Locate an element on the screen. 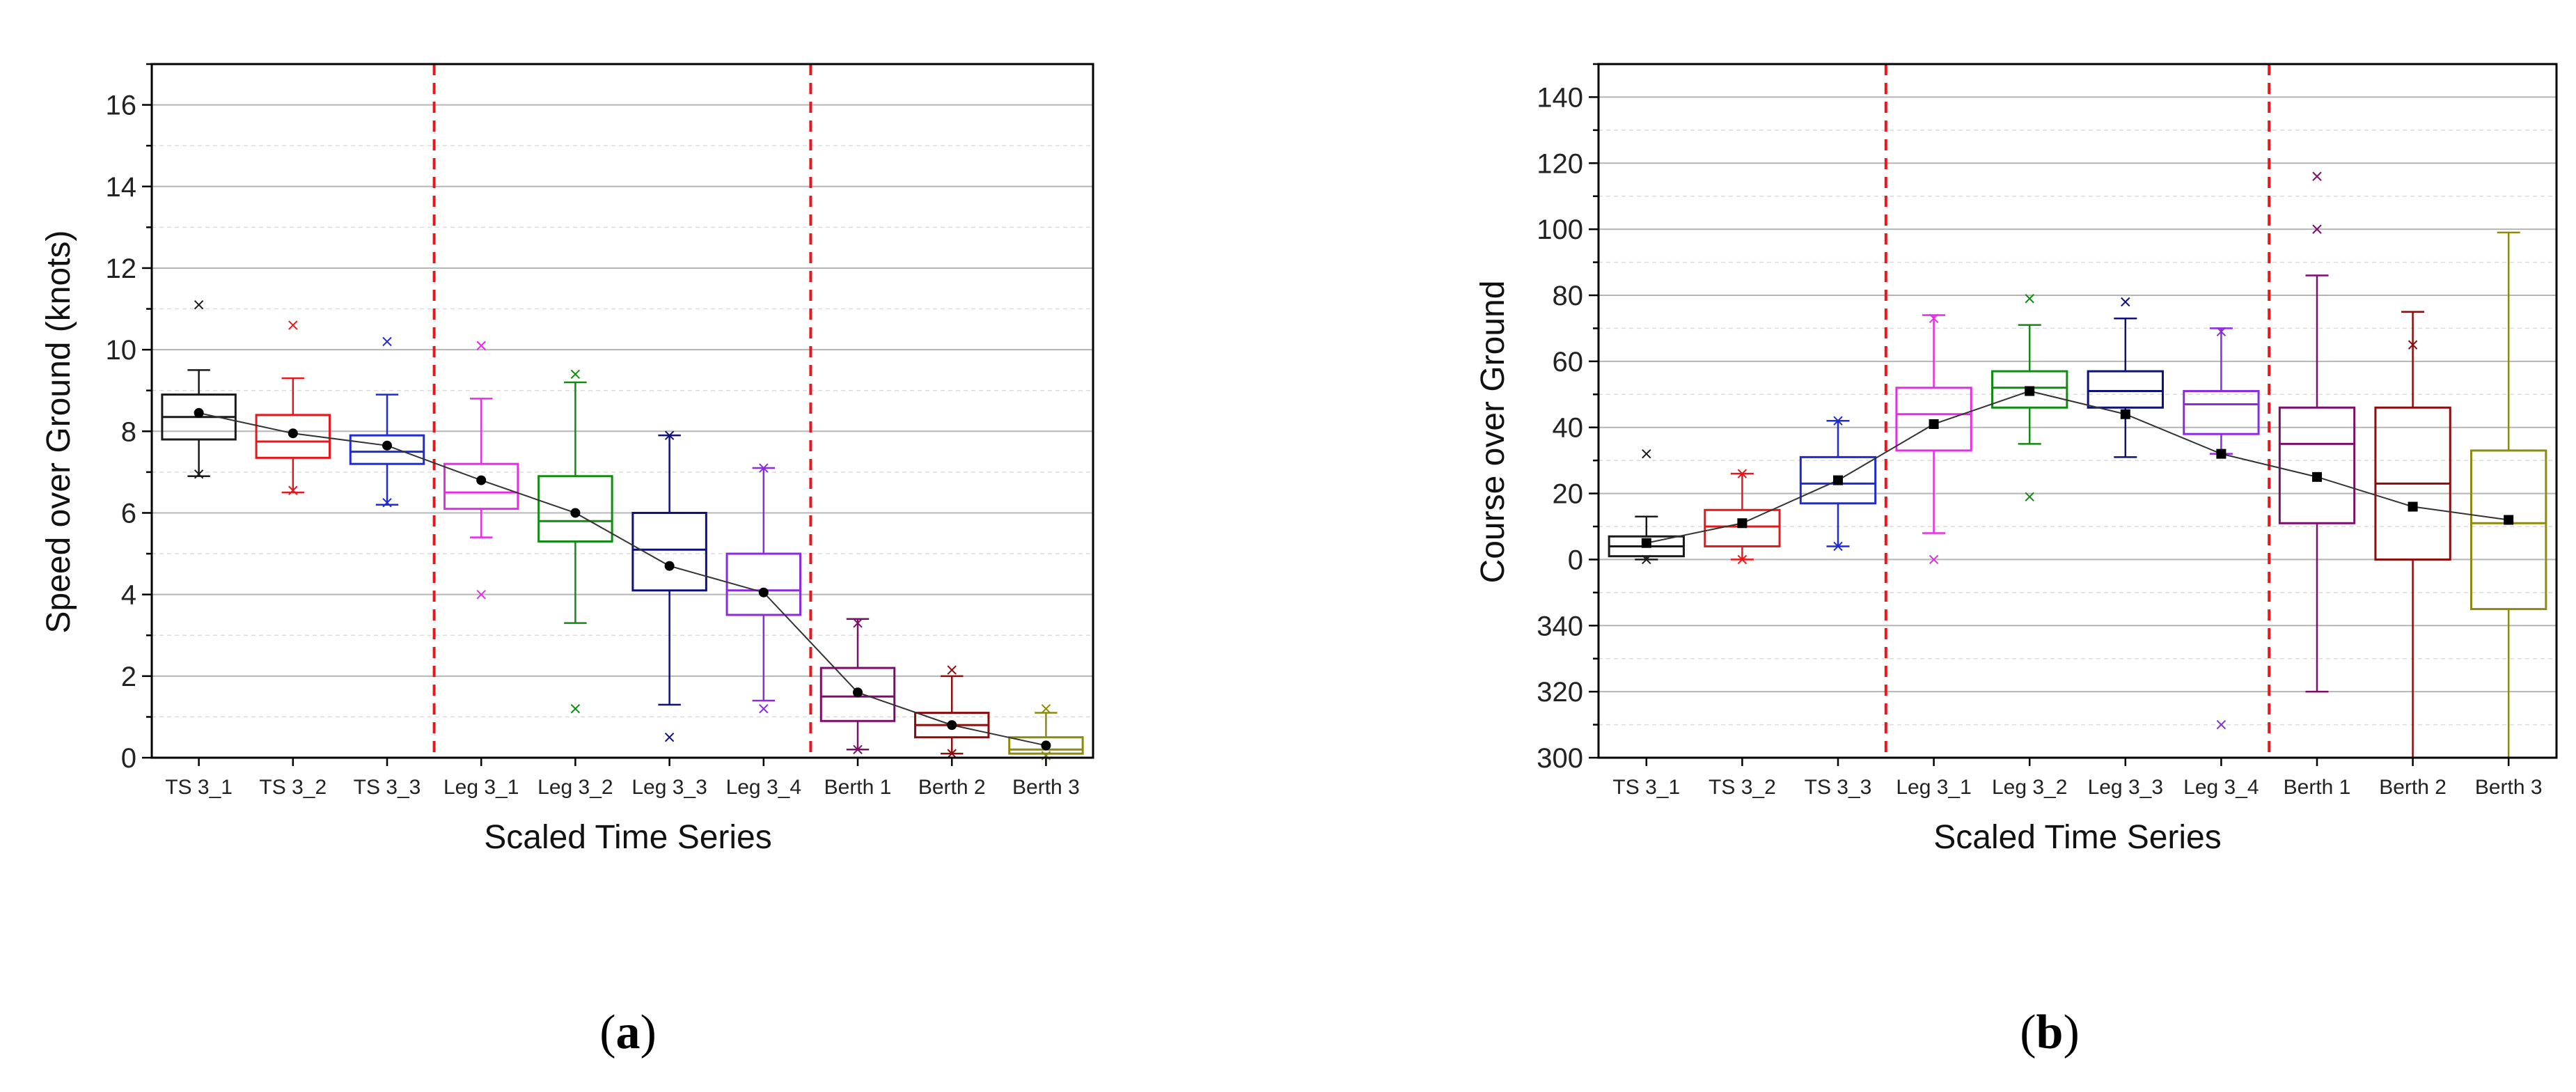  course-y-tick-label: 20 is located at coordinates (1568, 494).